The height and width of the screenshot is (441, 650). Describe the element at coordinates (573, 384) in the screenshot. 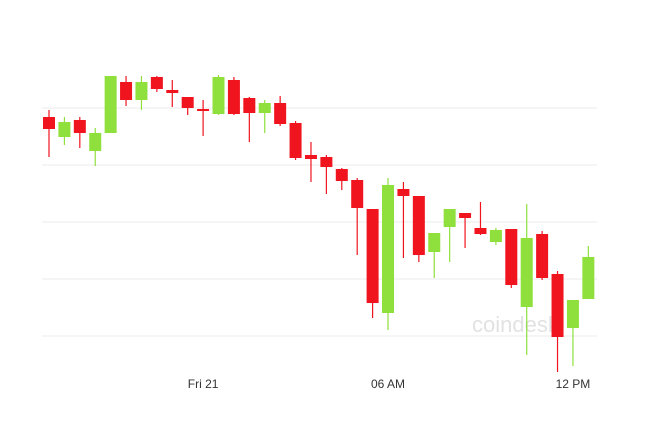

I see `x-tick-label: 12 PM` at that location.